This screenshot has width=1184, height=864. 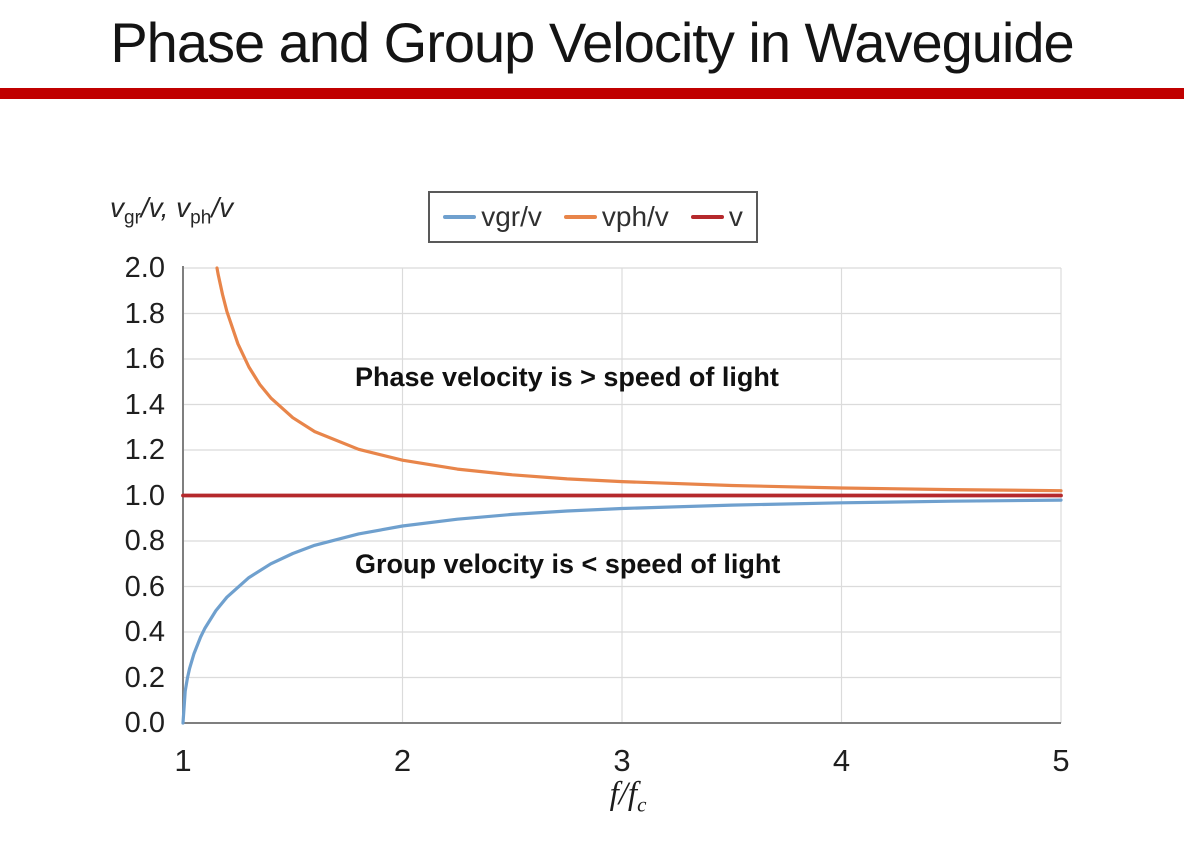 What do you see at coordinates (567, 377) in the screenshot?
I see `annotation-phase-velocity: Phase velocity is > speed of light` at bounding box center [567, 377].